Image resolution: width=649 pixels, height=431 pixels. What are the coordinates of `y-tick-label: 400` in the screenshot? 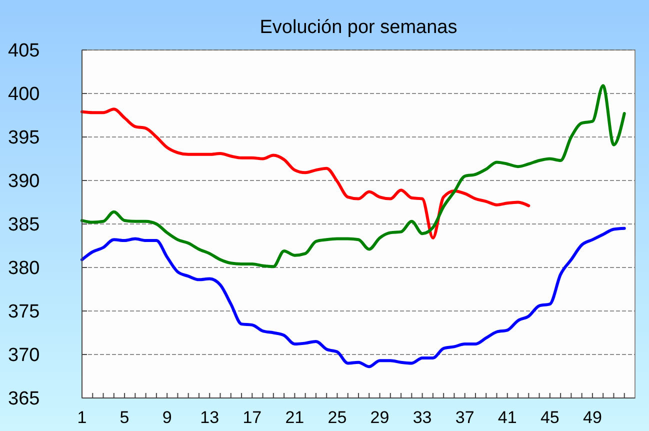 It's located at (24, 95).